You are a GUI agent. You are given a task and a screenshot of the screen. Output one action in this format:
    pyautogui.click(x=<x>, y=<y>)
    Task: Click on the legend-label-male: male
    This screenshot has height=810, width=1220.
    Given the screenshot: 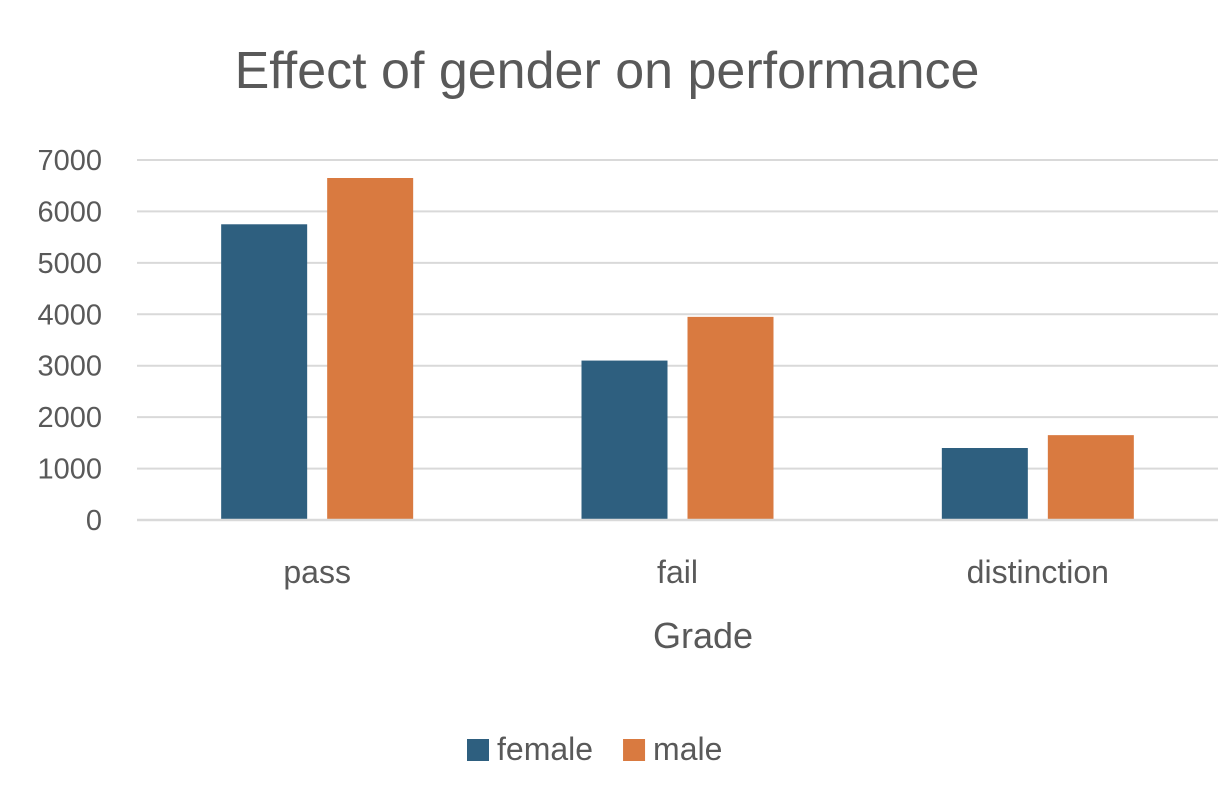 What is the action you would take?
    pyautogui.click(x=687, y=749)
    